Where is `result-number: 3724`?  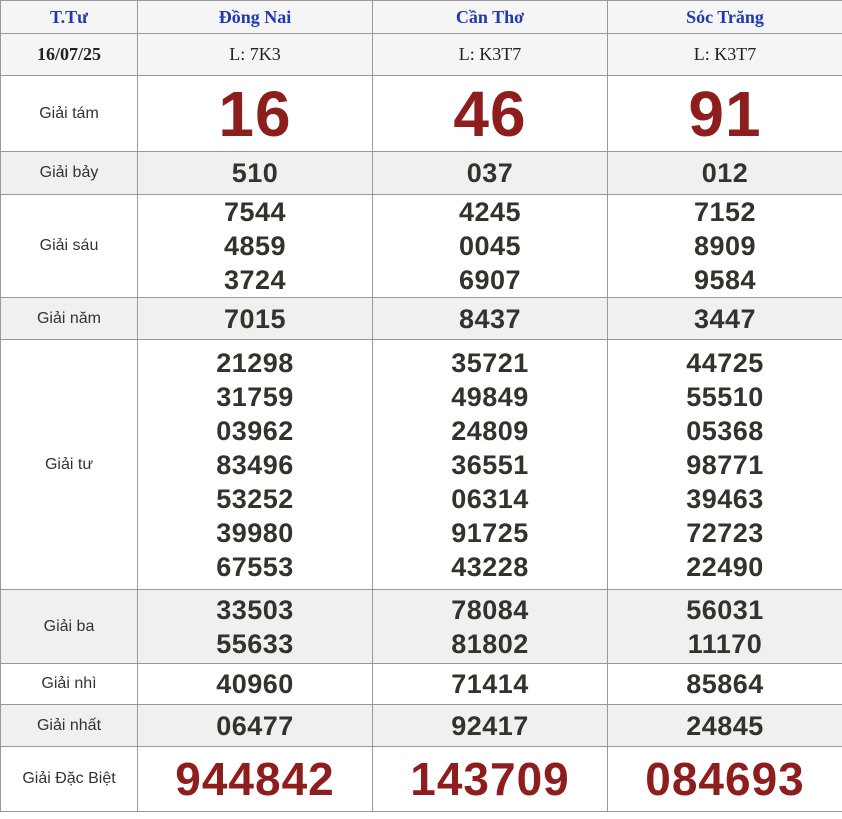 result-number: 3724 is located at coordinates (255, 280).